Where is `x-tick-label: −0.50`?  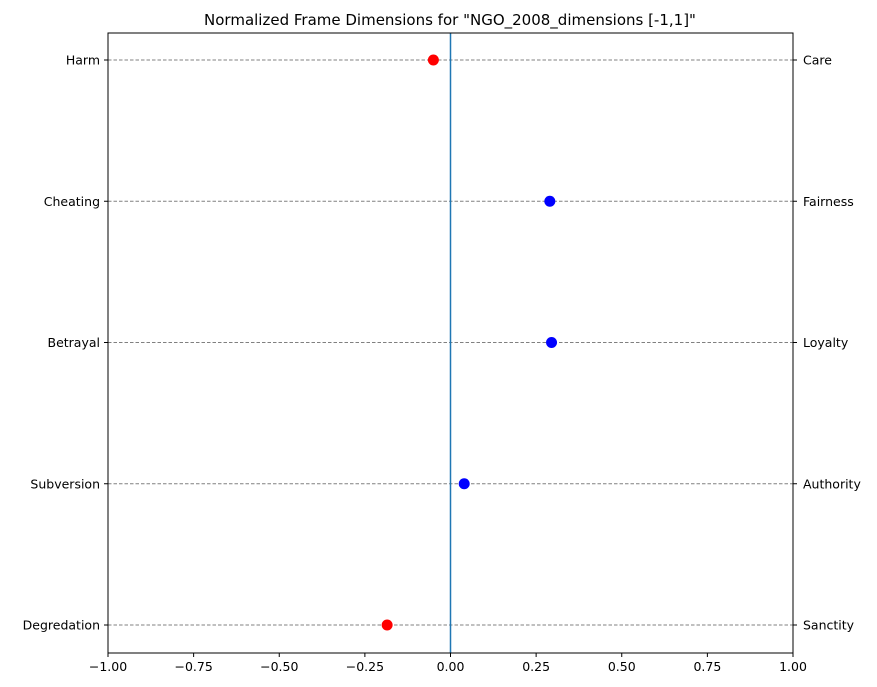 x-tick-label: −0.50 is located at coordinates (279, 666).